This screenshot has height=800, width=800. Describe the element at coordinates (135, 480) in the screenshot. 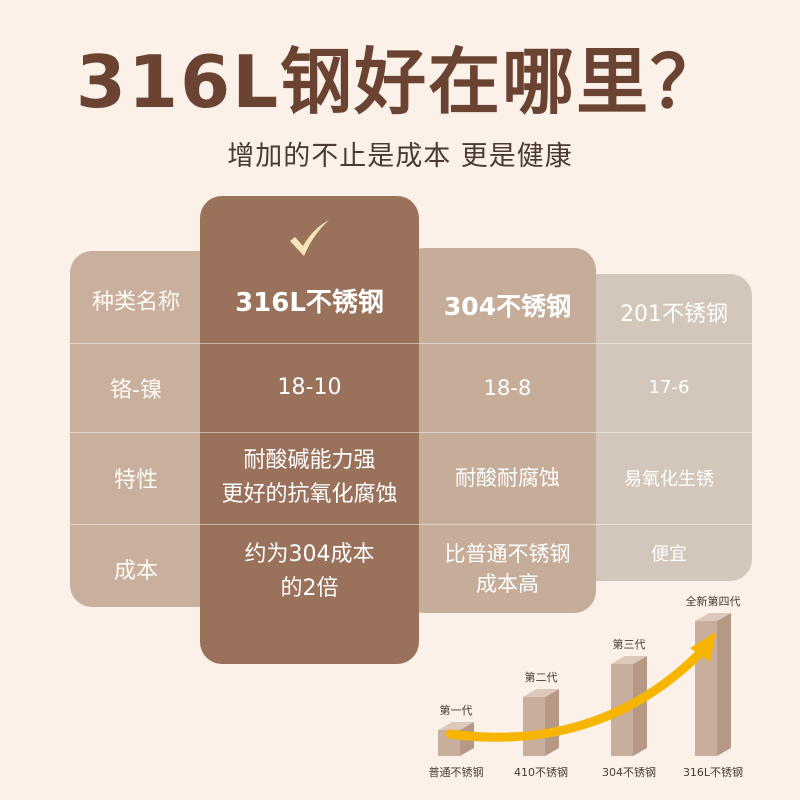

I see `row-label-feature: 特性` at that location.